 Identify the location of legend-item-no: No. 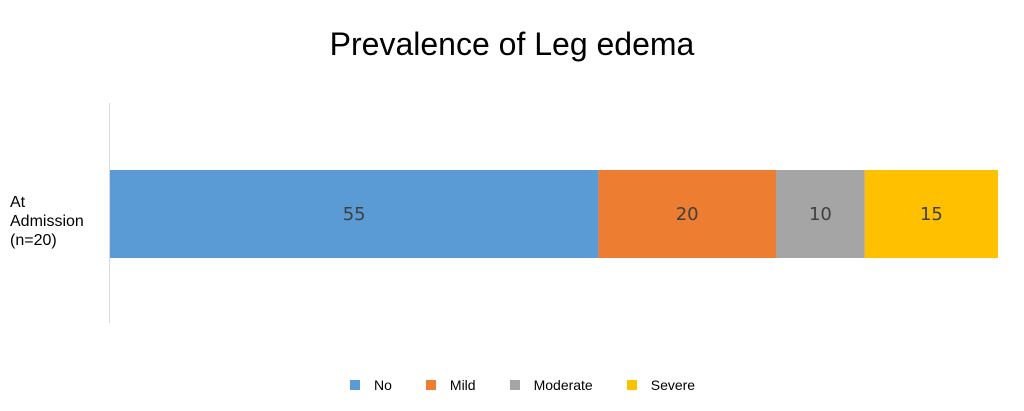
(371, 385).